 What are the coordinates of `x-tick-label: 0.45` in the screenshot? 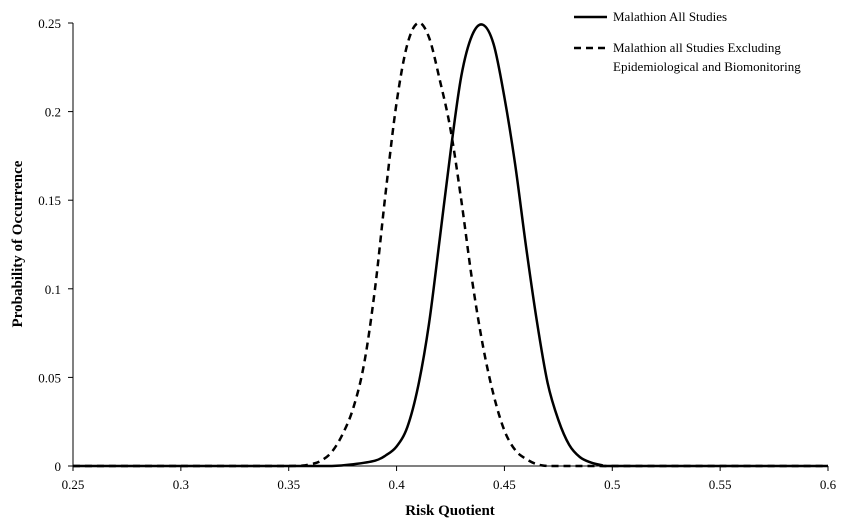 It's located at (504, 484).